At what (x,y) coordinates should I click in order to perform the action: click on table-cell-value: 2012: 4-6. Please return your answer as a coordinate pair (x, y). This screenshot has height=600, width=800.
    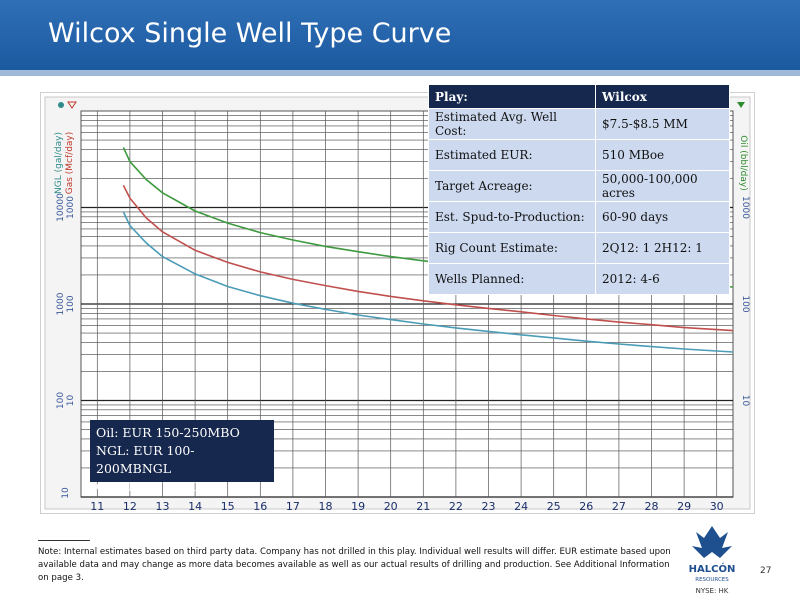
    Looking at the image, I should click on (662, 279).